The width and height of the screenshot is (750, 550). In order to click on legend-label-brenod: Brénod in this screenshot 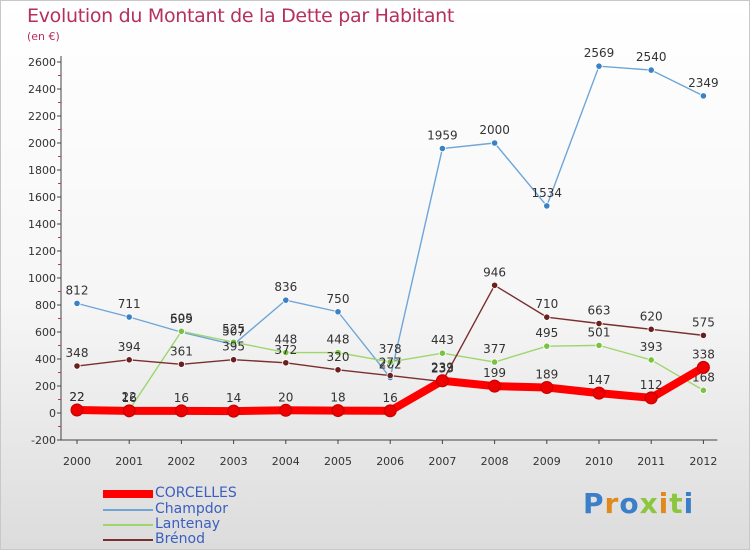, I will do `click(180, 539)`.